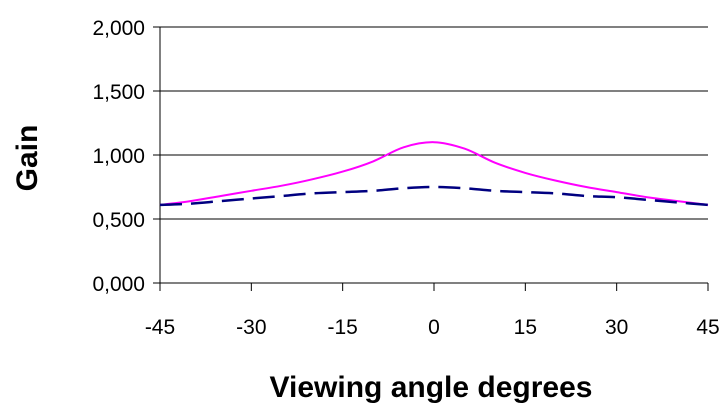  I want to click on y-axis-title: Gain, so click(27, 158).